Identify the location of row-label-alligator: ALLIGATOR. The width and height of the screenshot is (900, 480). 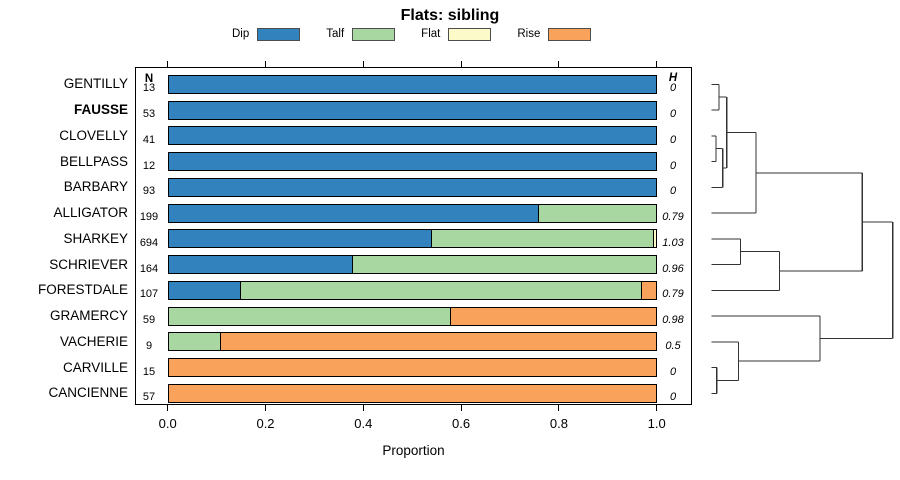
(90, 213).